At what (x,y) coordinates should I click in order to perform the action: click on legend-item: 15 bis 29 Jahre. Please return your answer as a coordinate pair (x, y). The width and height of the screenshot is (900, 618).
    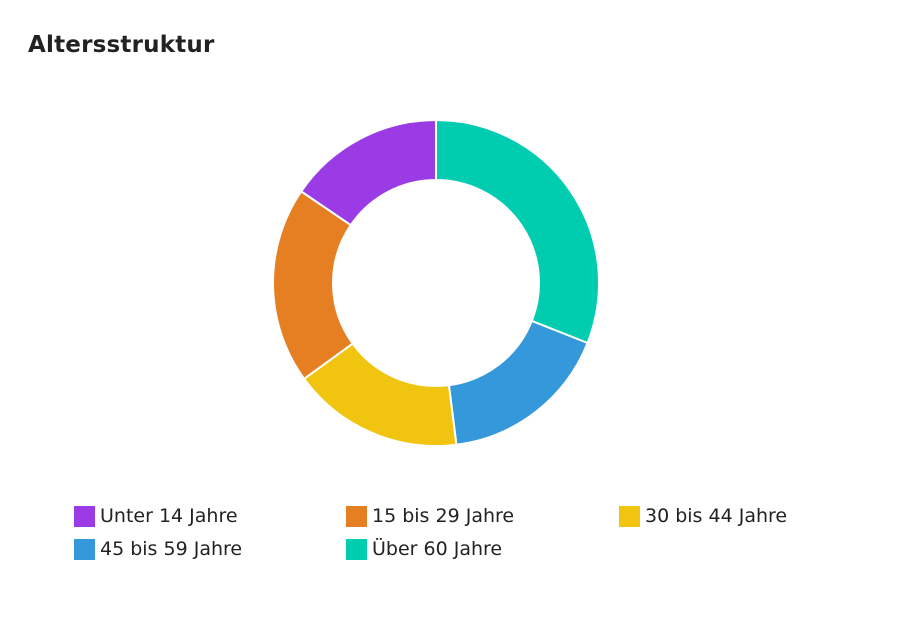
    Looking at the image, I should click on (430, 516).